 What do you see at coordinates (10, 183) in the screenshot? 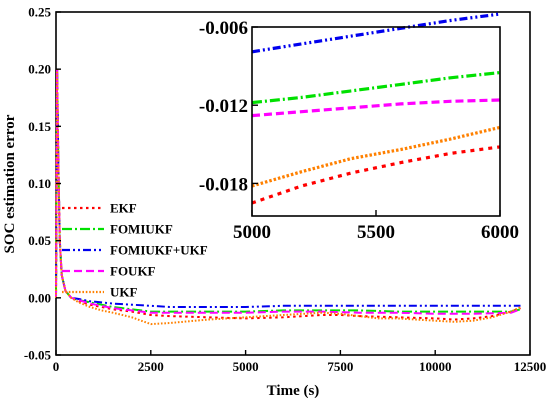
I see `y-axis-title: SOC estimation error` at bounding box center [10, 183].